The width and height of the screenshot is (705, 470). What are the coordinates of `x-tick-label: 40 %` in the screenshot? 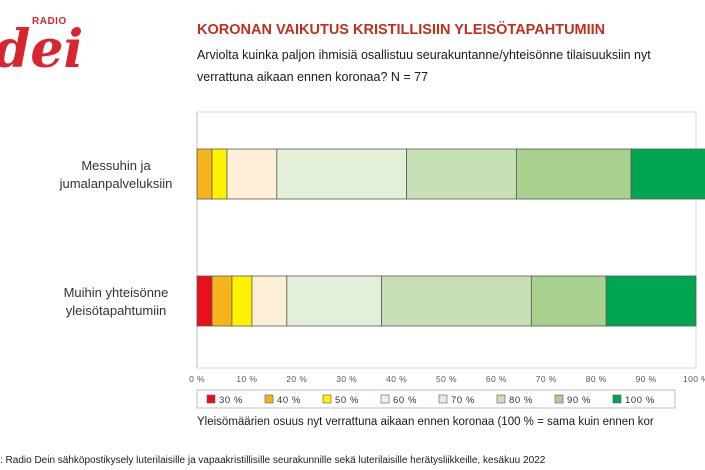 It's located at (396, 379).